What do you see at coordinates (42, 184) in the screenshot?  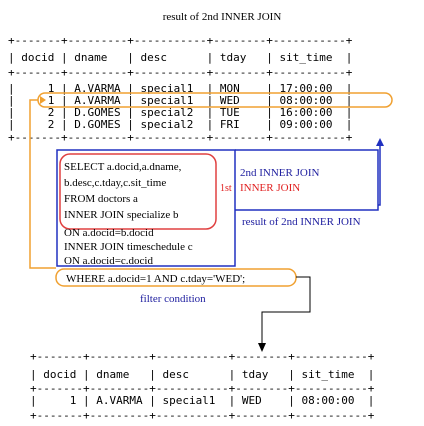 I see `filter-connector-line` at bounding box center [42, 184].